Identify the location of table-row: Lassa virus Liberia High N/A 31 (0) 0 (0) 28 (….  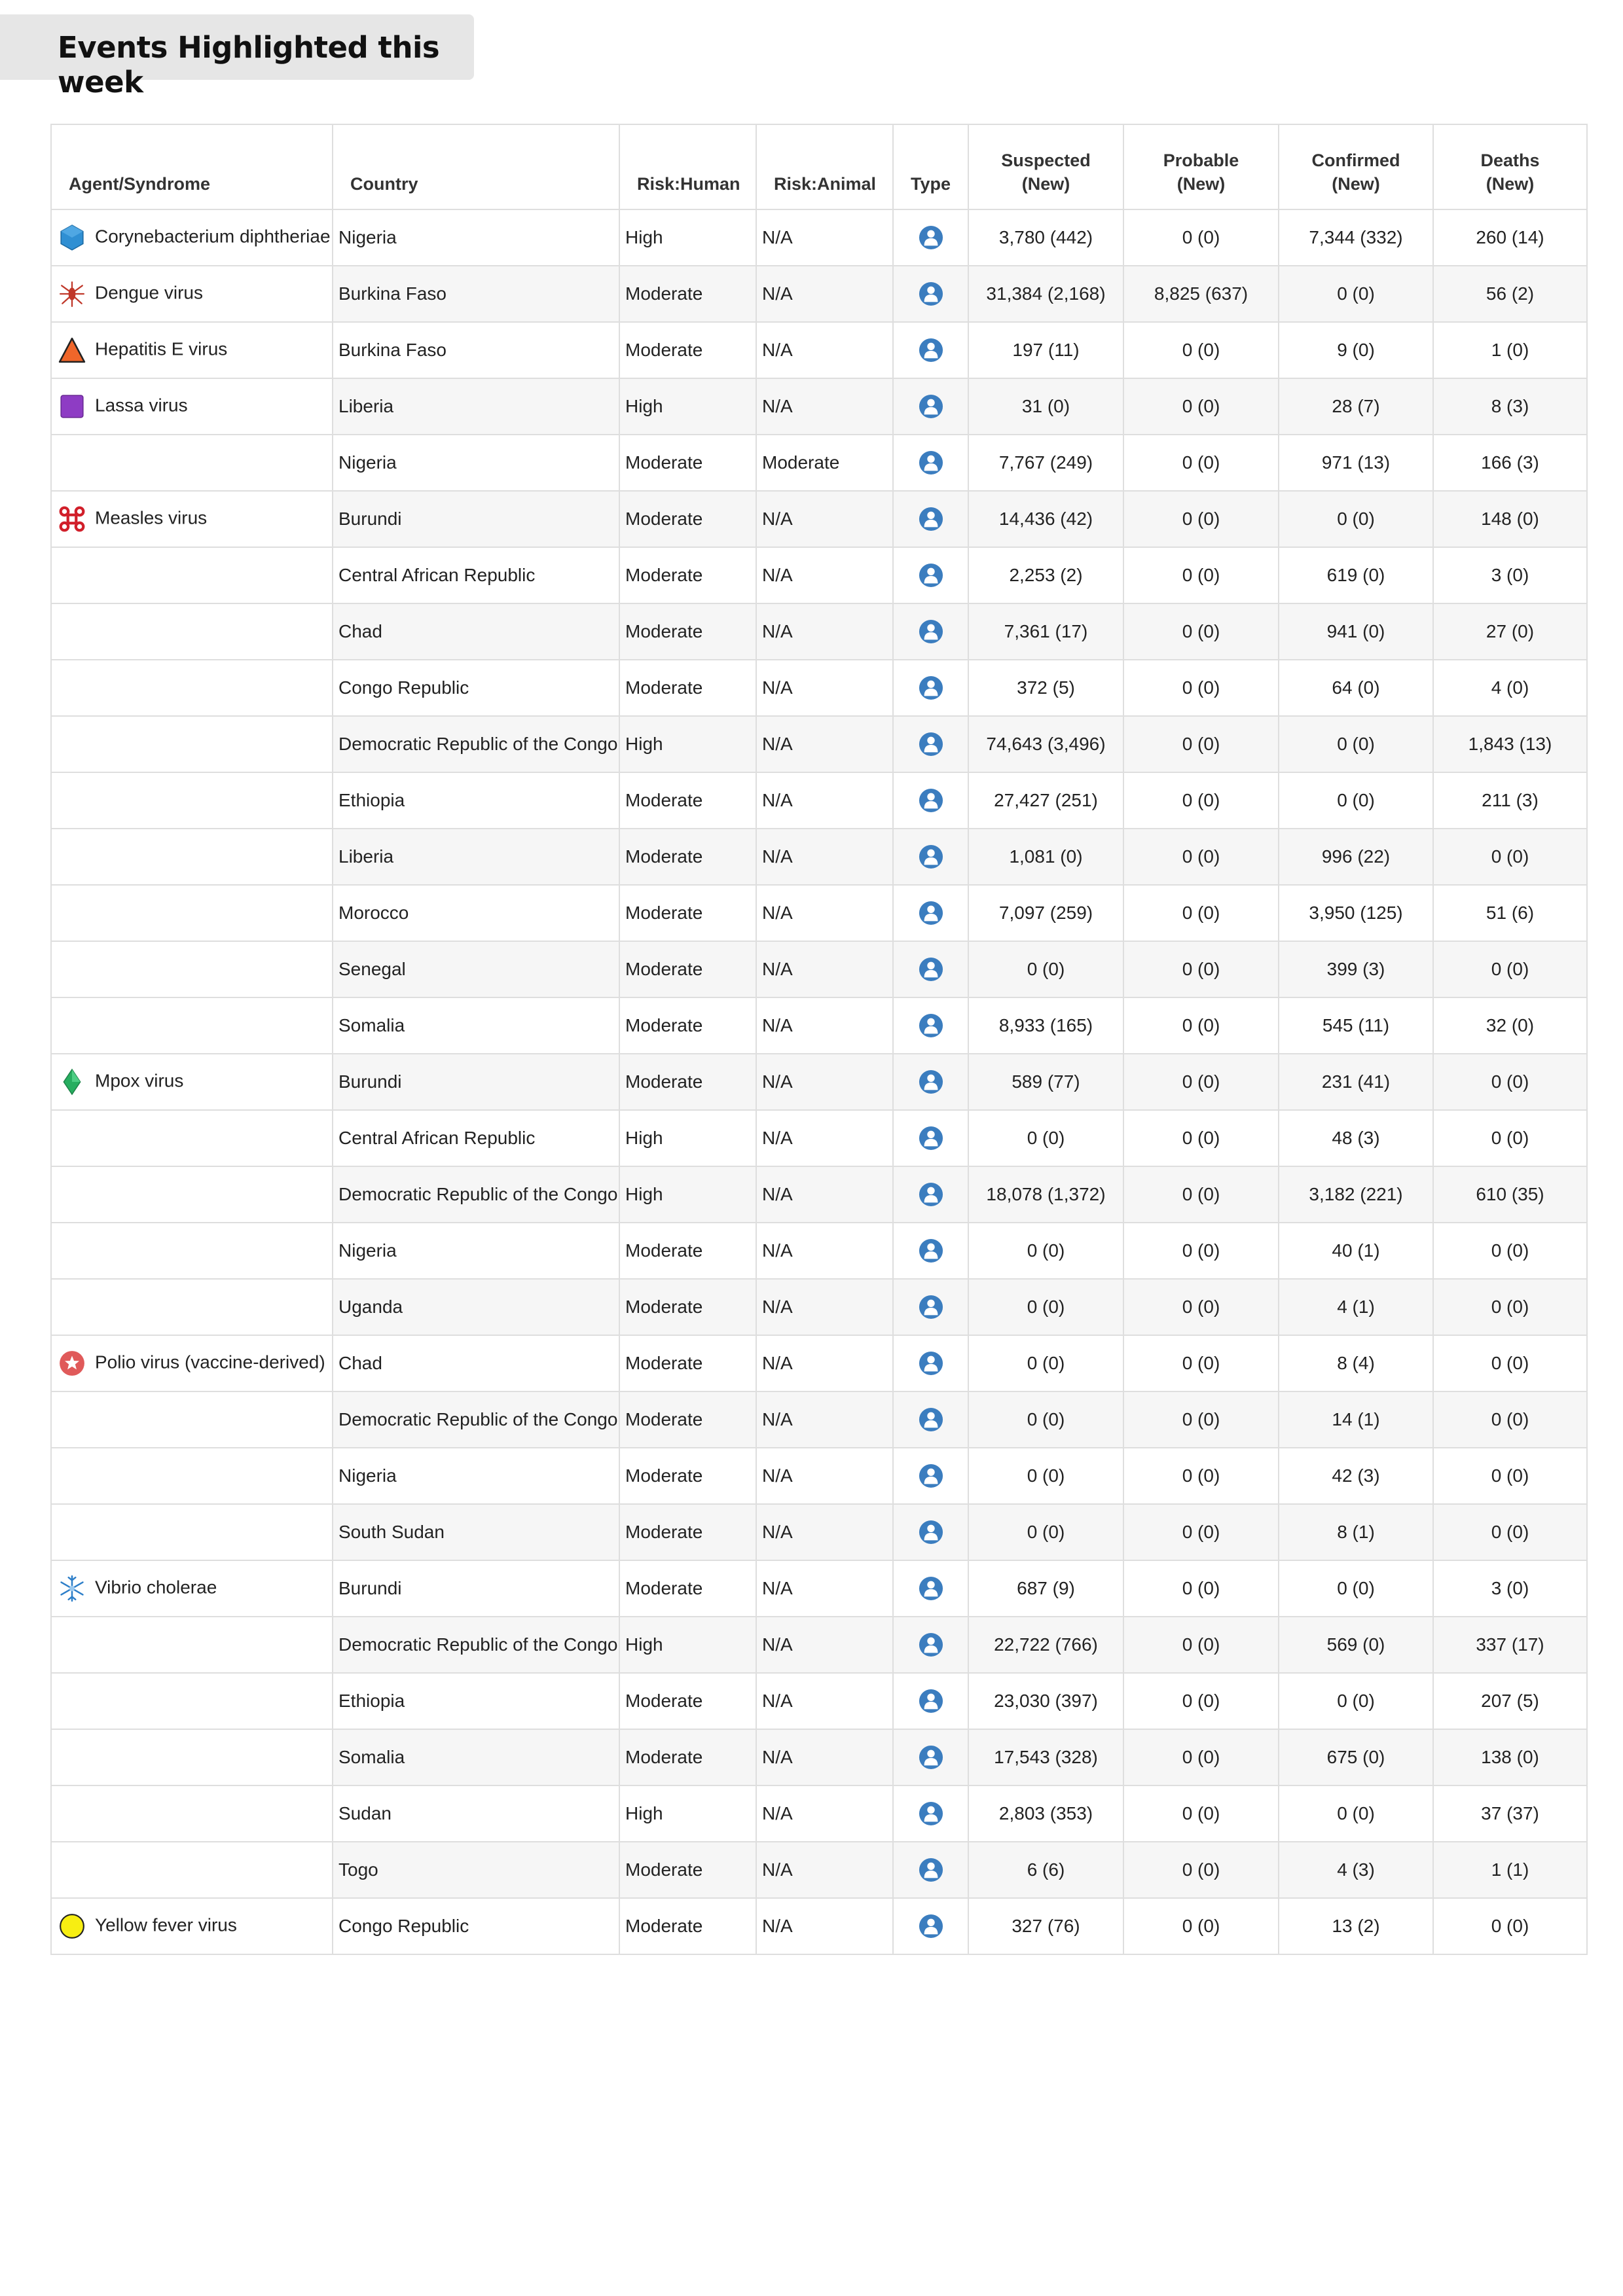
(819, 406).